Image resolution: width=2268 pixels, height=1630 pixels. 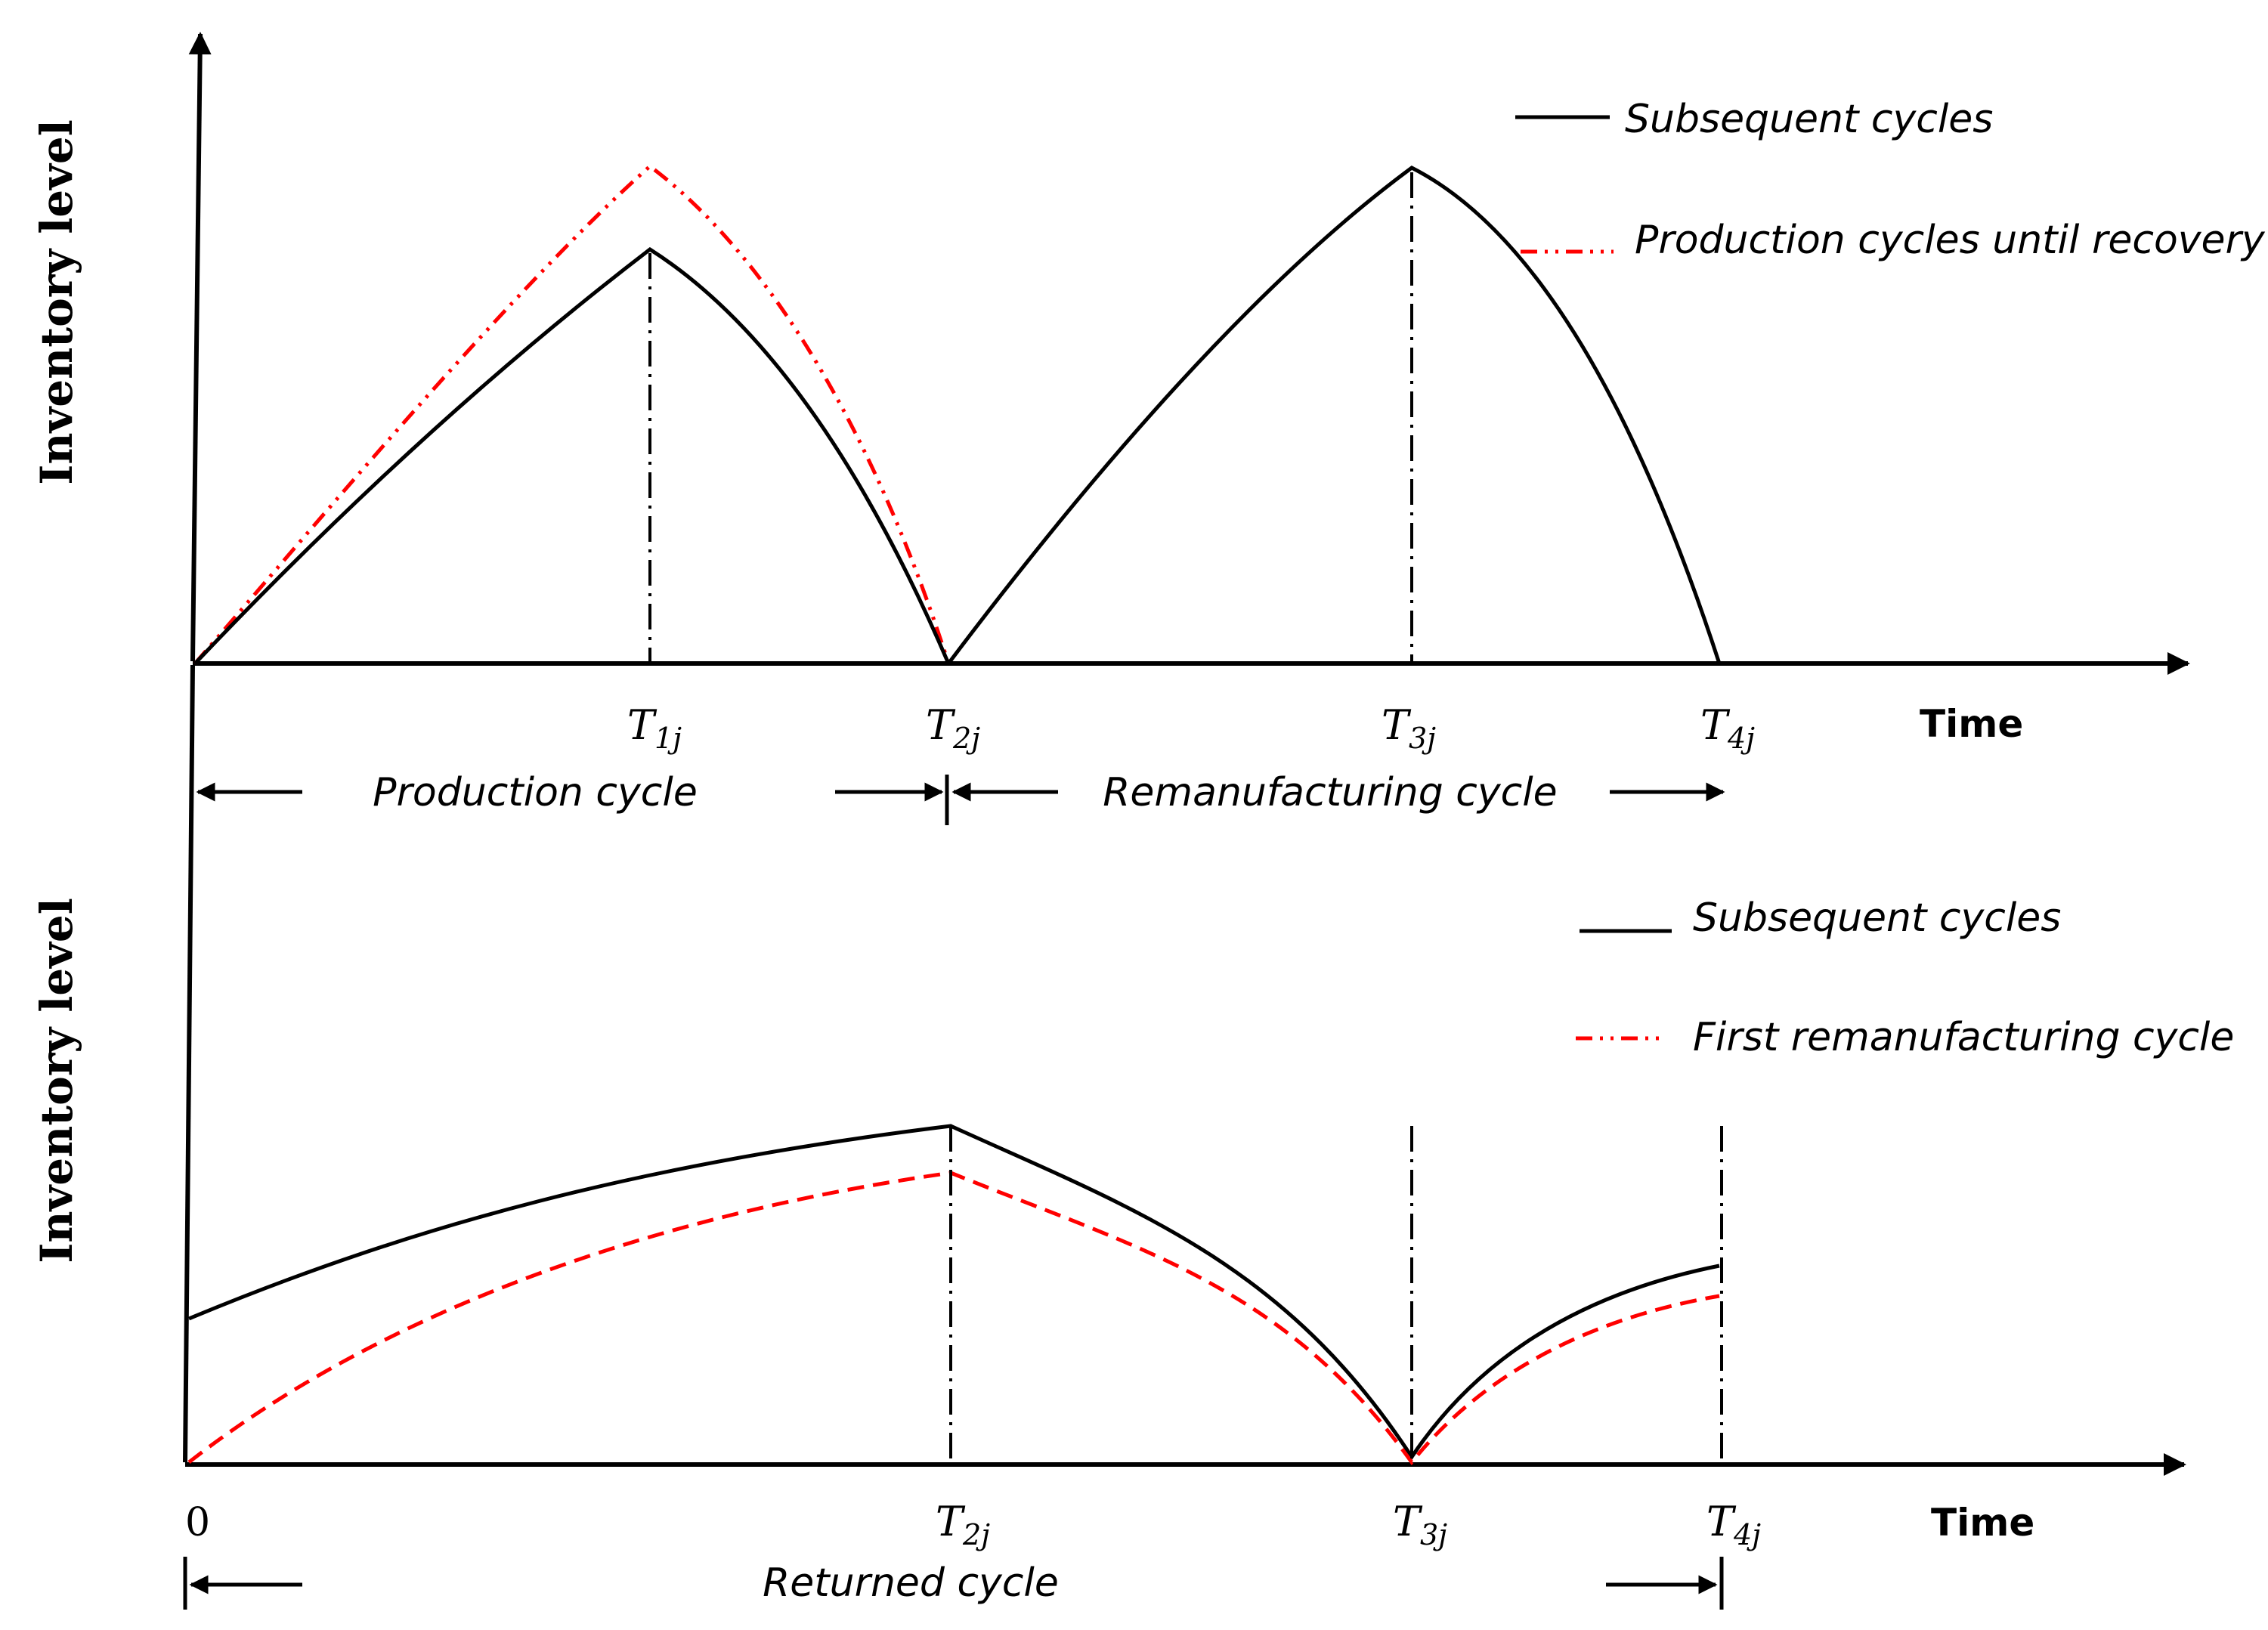 What do you see at coordinates (1809, 119) in the screenshot?
I see `top-legend-solid-label: Subsequent cycles` at bounding box center [1809, 119].